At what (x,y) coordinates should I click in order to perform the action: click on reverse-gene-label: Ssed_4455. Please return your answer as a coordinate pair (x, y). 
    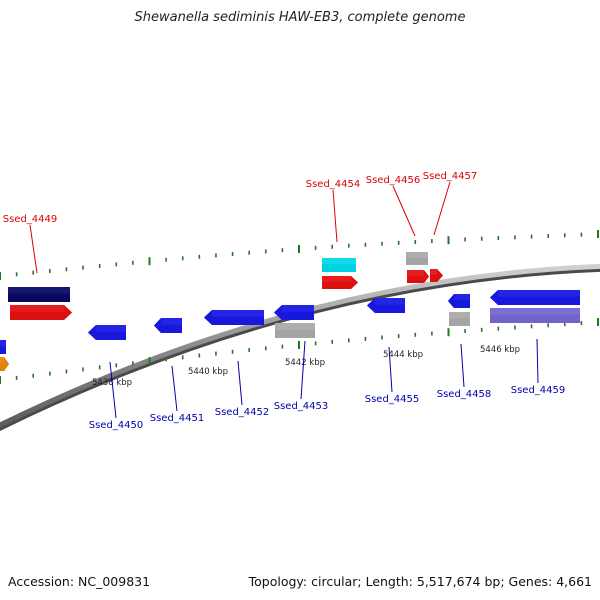
    Looking at the image, I should click on (392, 399).